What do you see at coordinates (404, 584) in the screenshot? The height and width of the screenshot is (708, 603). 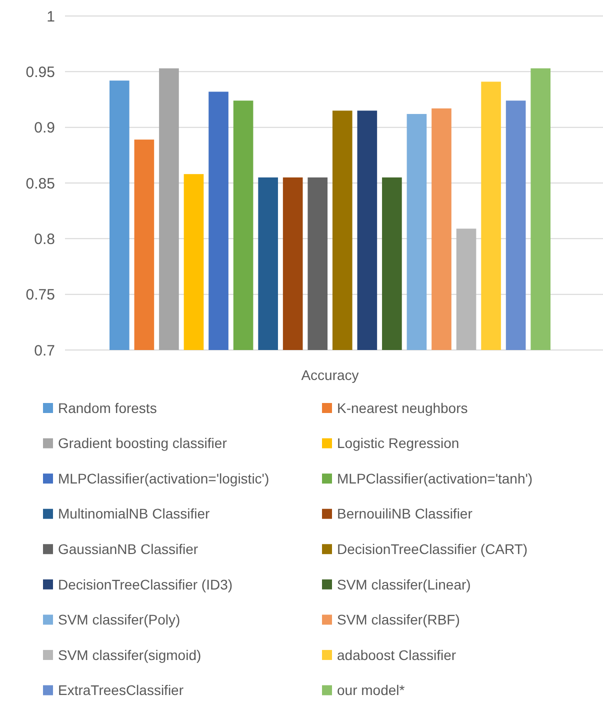 I see `legend-label: SVM classifer(Linear)` at bounding box center [404, 584].